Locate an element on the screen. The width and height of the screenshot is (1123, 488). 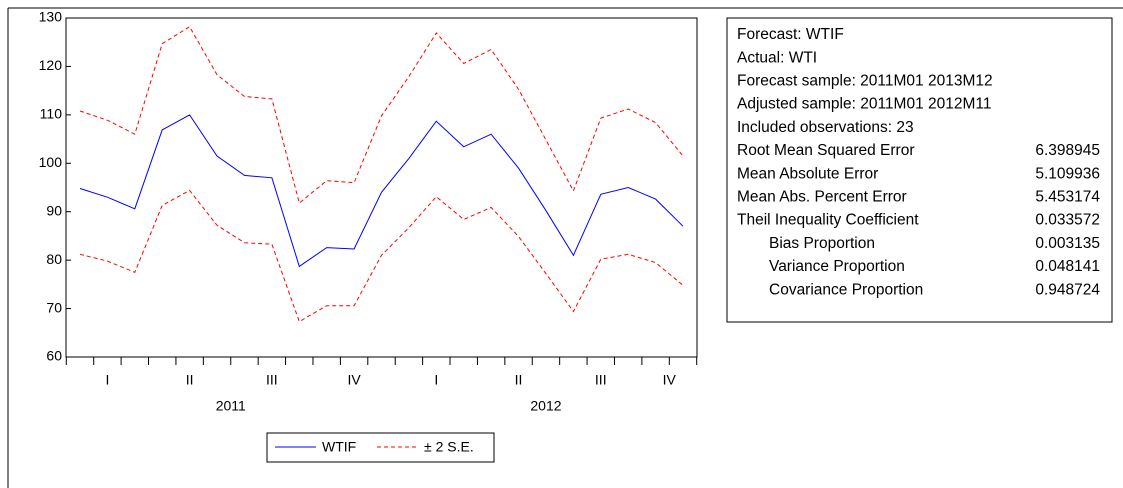
stats-value: 0.948724 is located at coordinates (1067, 289).